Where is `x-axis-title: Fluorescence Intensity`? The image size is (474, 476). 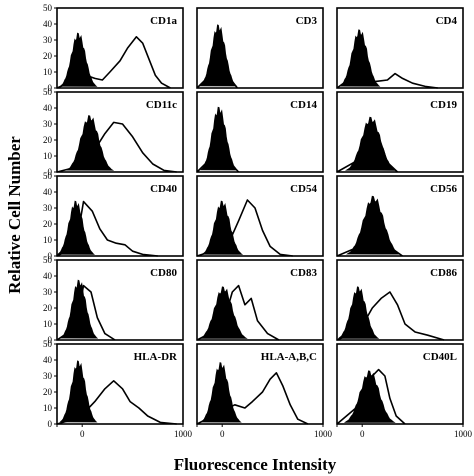
x-axis-title: Fluorescence Intensity is located at coordinates (255, 464).